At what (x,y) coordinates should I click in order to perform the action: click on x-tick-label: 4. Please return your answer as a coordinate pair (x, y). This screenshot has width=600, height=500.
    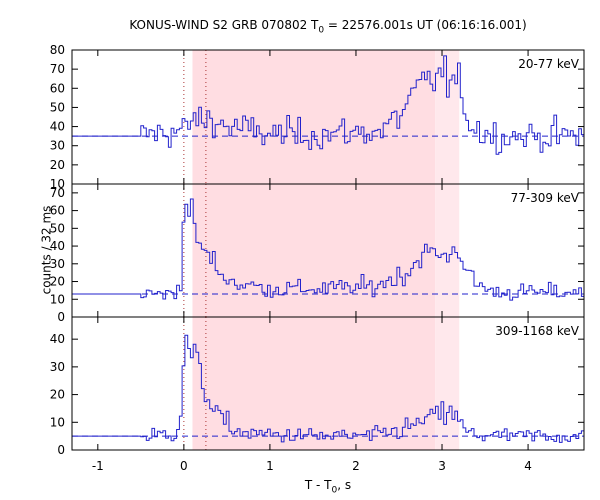
    Looking at the image, I should click on (528, 466).